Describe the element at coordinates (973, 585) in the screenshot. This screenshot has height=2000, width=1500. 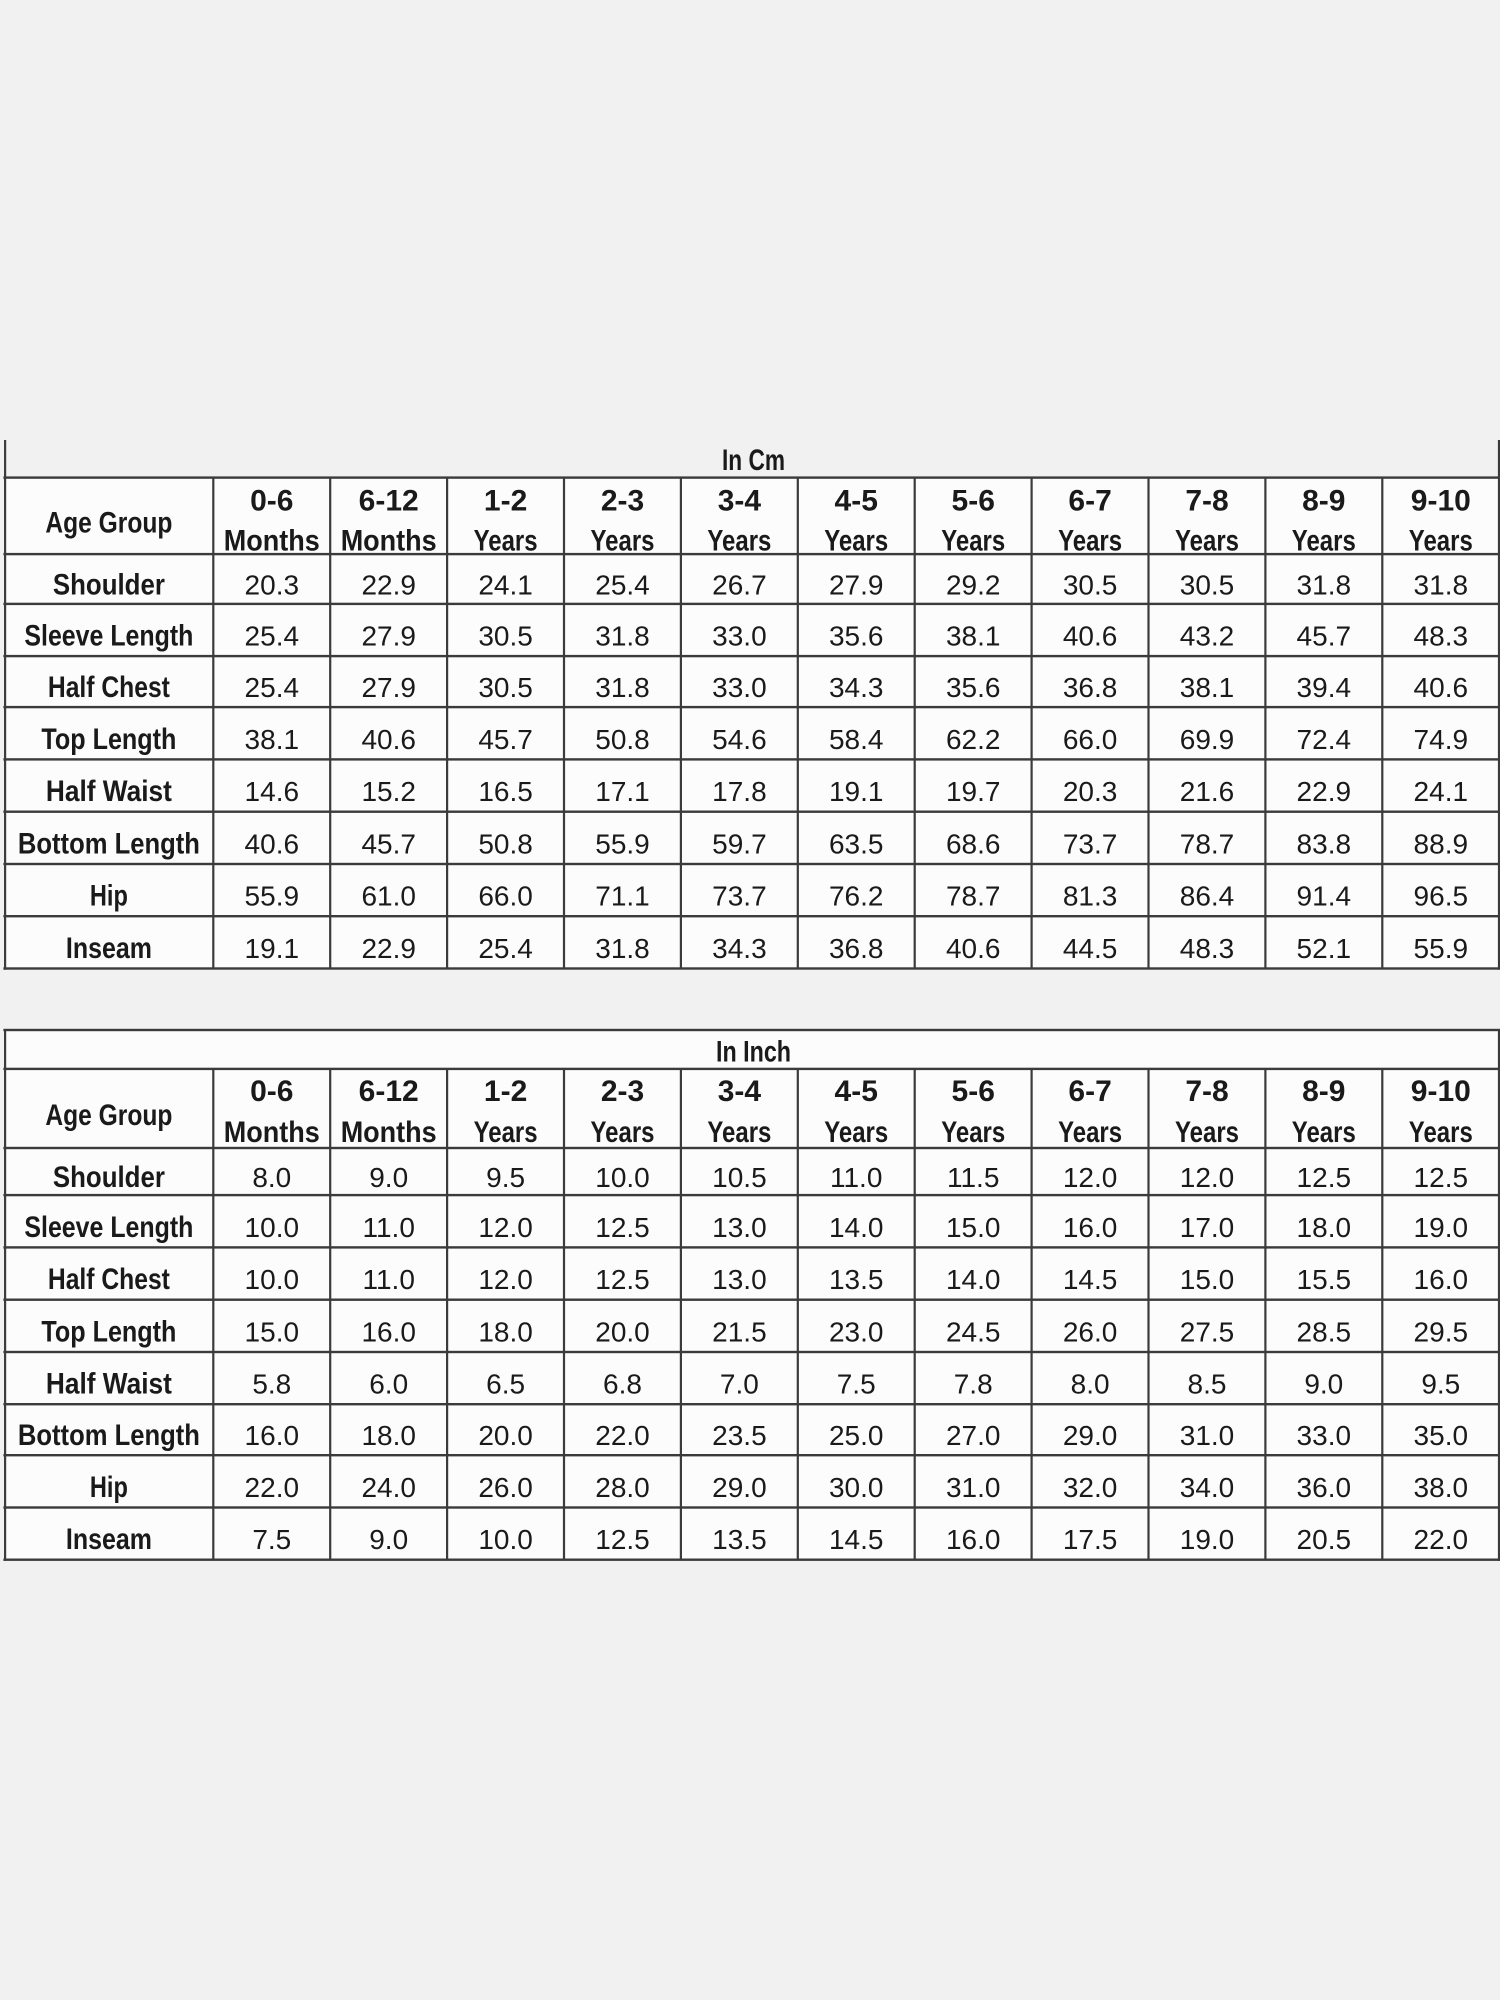
I see `svg-text: 29.2` at that location.